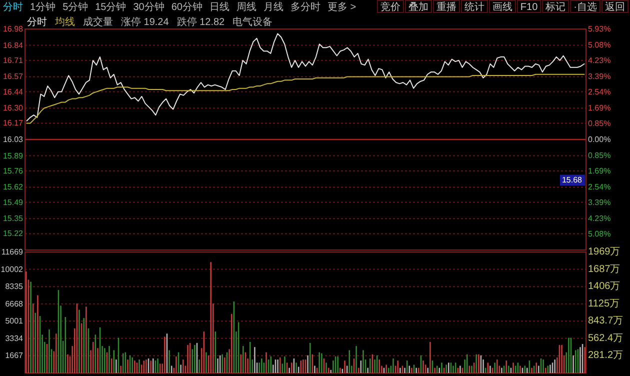  Describe the element at coordinates (64, 22) in the screenshot. I see `text: 均线` at that location.